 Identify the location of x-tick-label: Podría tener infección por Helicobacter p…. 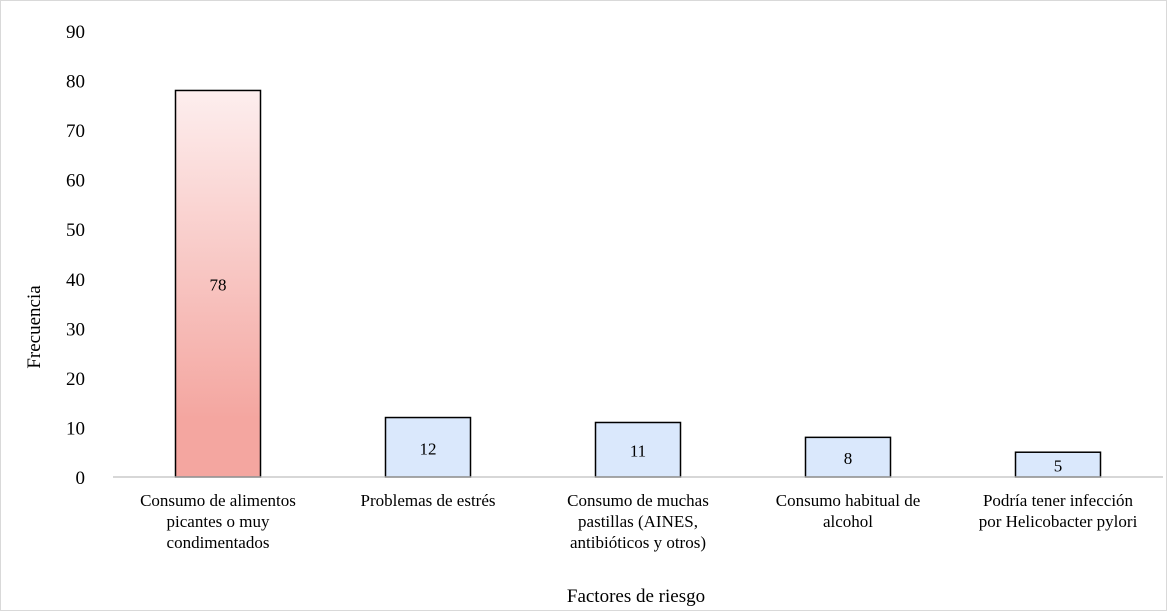
(1058, 511).